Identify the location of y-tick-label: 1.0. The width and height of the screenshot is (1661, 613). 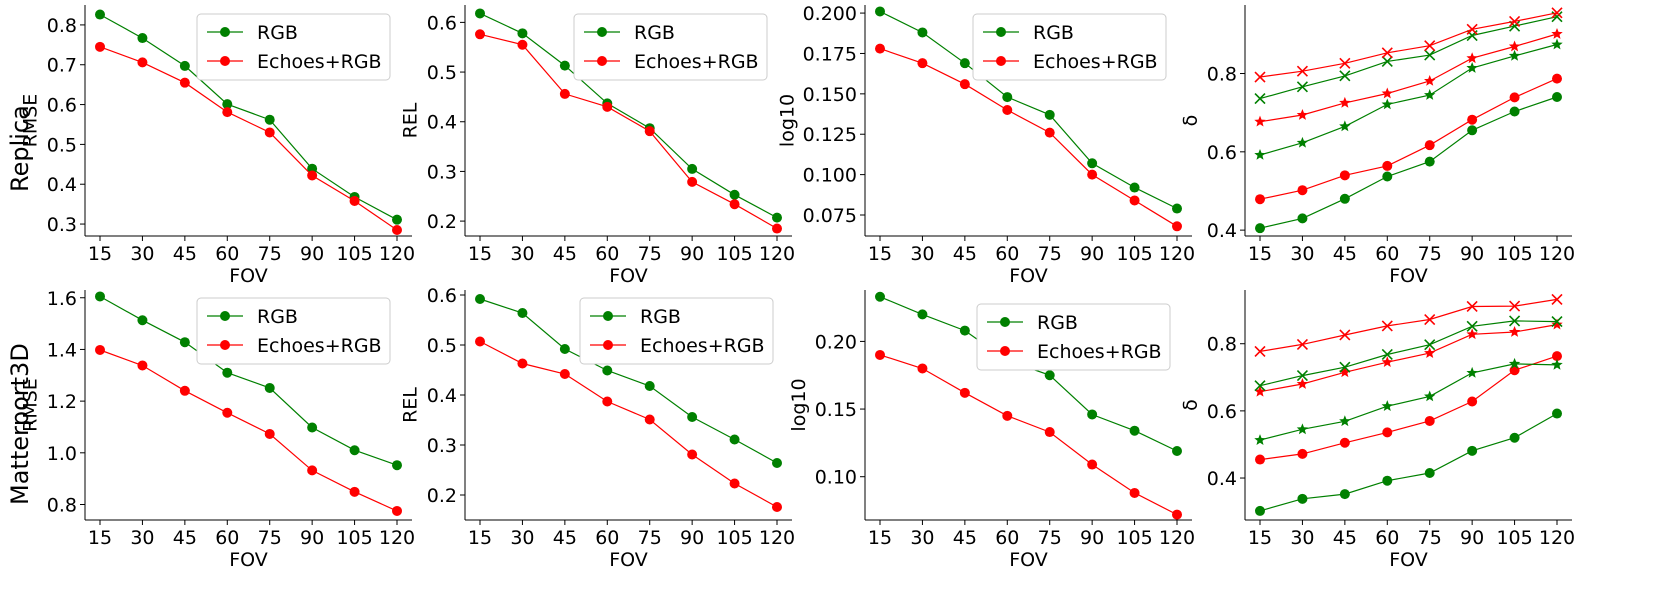
(62, 454).